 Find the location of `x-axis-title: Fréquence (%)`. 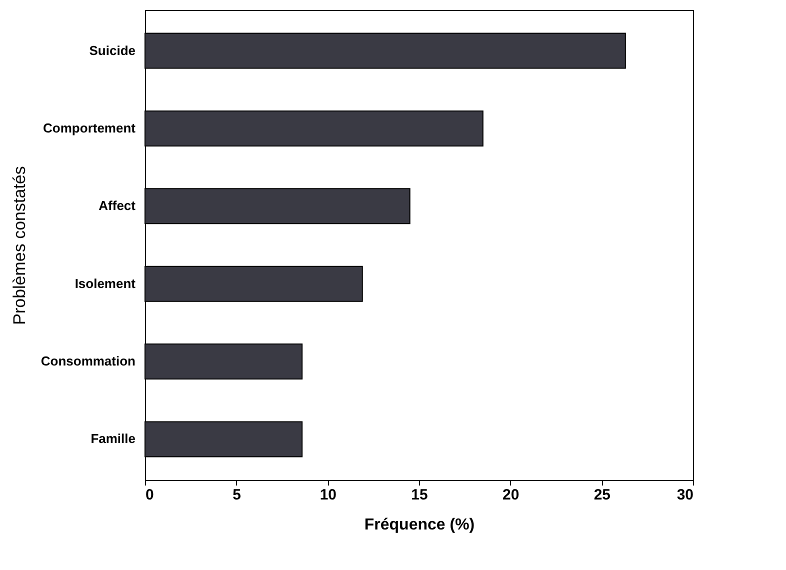

x-axis-title: Fréquence (%) is located at coordinates (419, 525).